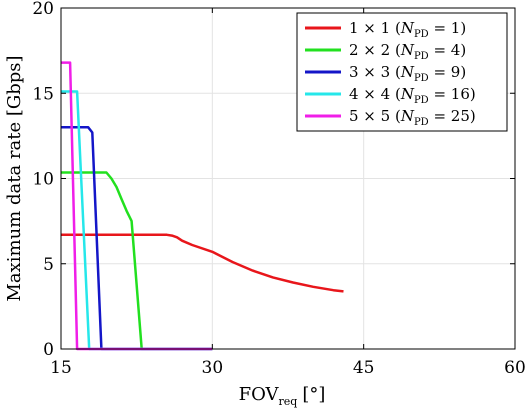 The image size is (525, 413). Describe the element at coordinates (364, 368) in the screenshot. I see `x-tick-label: 45` at that location.